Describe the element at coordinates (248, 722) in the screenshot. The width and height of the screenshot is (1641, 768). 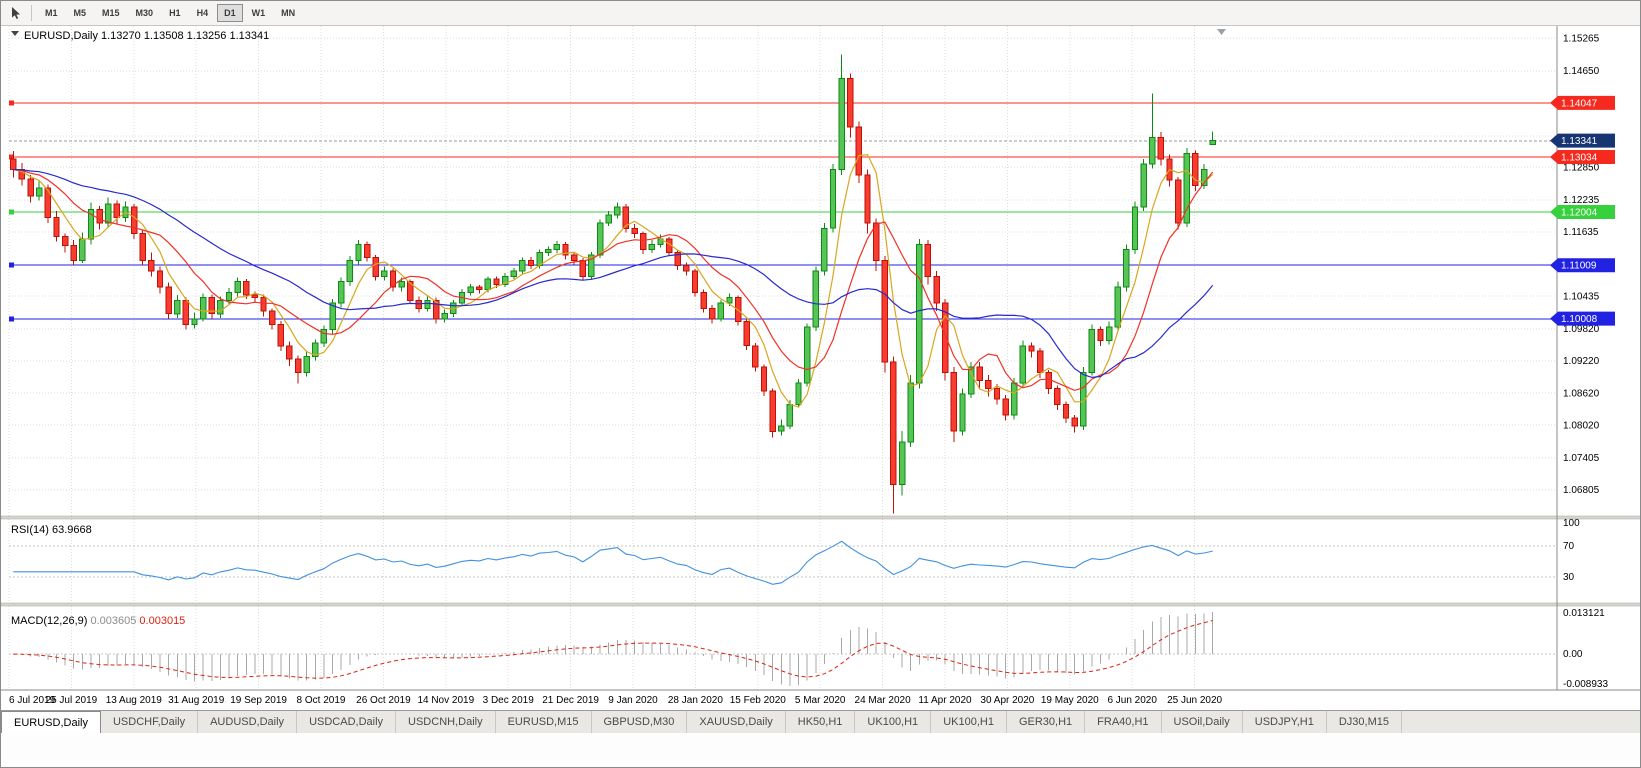
I see `chart-tab-AUDUSD-Daily: AUDUSD,Daily` at that location.